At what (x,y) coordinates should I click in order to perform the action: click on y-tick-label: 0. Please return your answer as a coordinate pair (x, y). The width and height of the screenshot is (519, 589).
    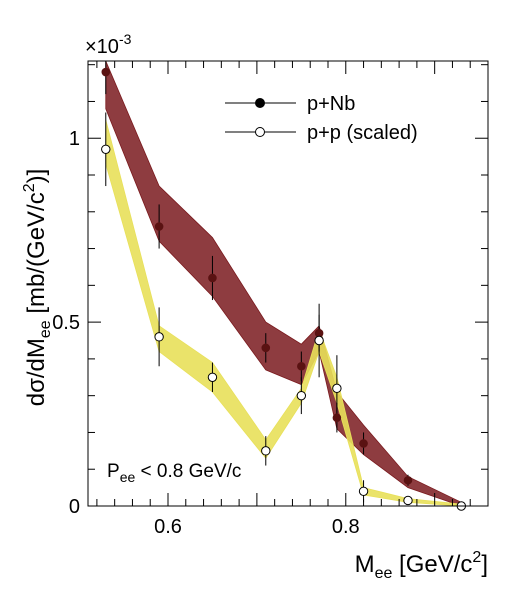
    Looking at the image, I should click on (74, 507).